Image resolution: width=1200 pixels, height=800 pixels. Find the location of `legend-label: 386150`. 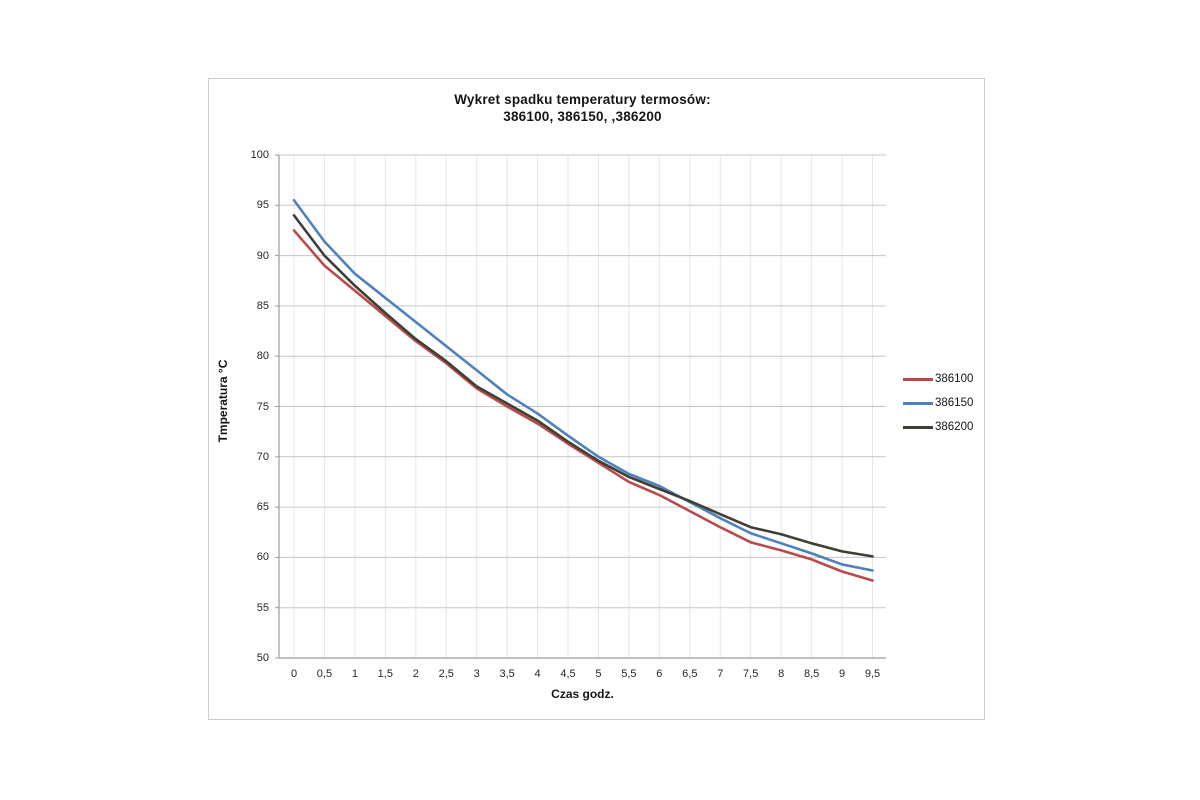

legend-label: 386150 is located at coordinates (954, 403).